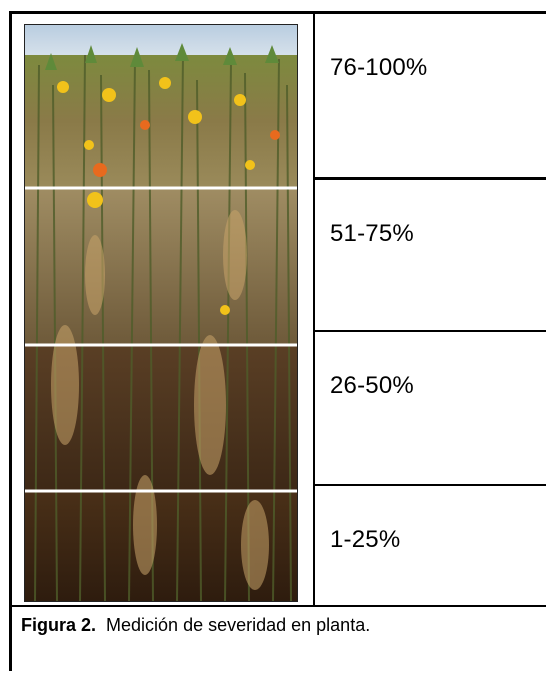  Describe the element at coordinates (238, 625) in the screenshot. I see `caption-text: Medición de severidad en planta.` at that location.